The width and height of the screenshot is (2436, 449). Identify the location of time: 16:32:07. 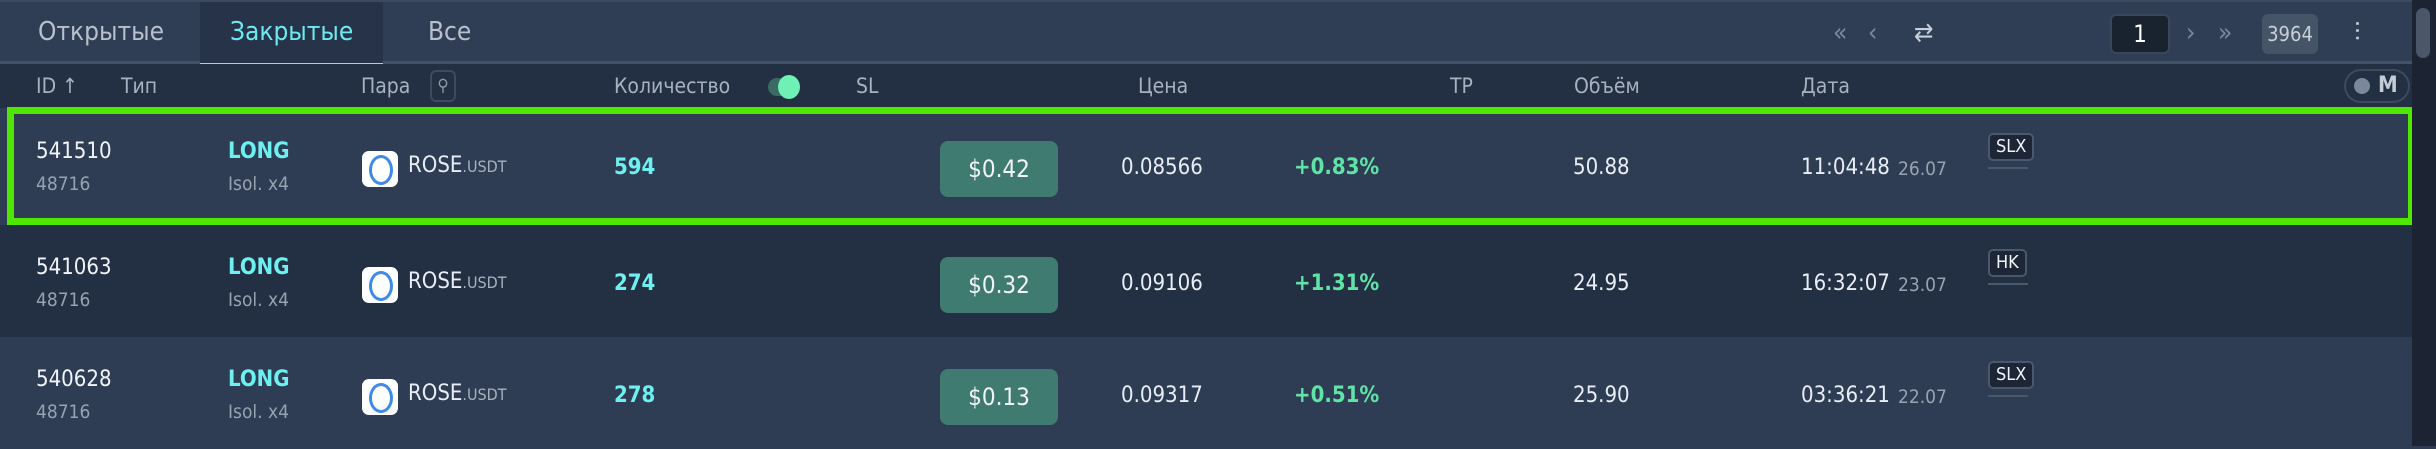
(1845, 283).